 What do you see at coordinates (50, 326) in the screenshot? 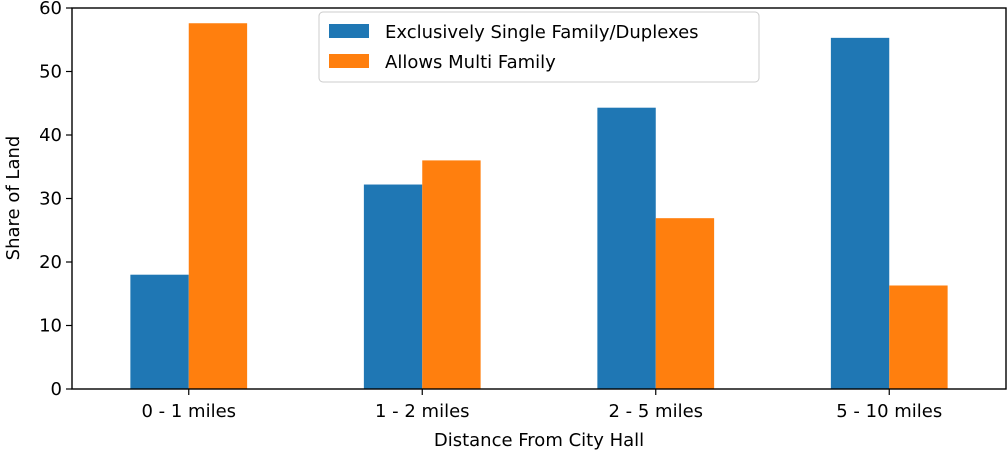
I see `y-tick-label: 10` at bounding box center [50, 326].